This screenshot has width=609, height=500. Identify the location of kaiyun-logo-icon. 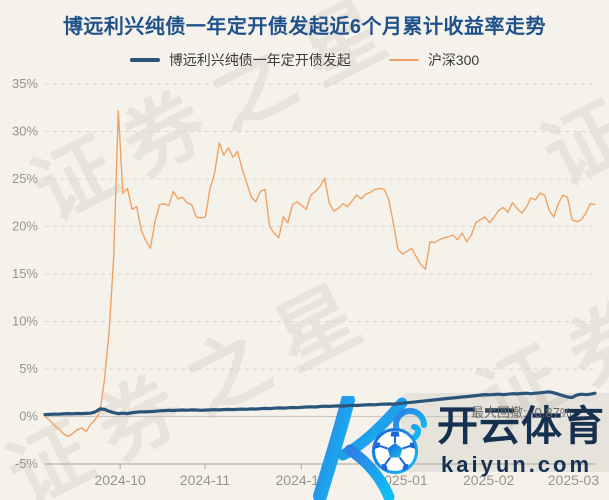
(377, 448).